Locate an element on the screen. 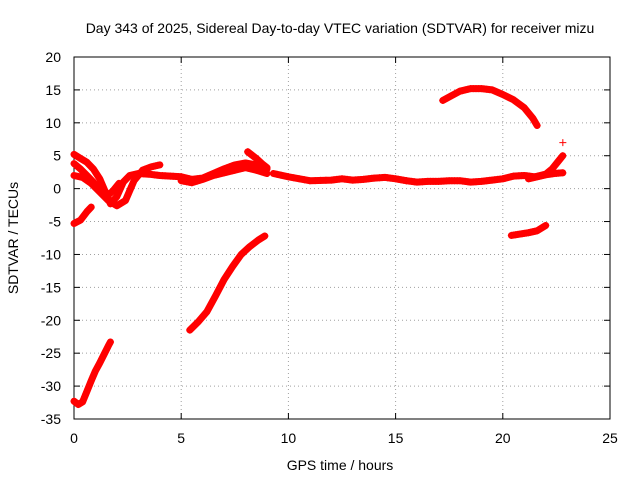 The width and height of the screenshot is (640, 480). y-tick-label: -5 is located at coordinates (55, 222).